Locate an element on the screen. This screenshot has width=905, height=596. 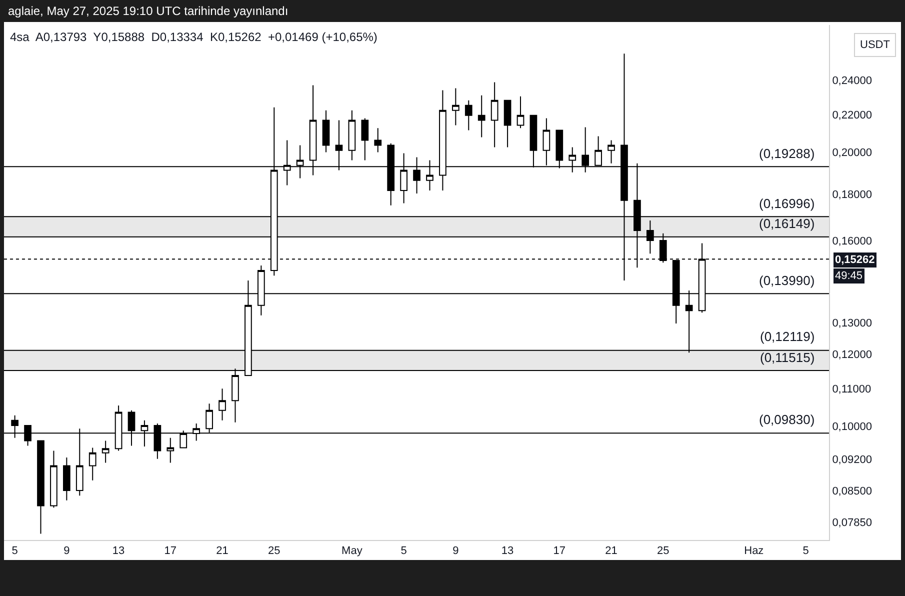
y-tick-label: 0,11000 is located at coordinates (852, 389).